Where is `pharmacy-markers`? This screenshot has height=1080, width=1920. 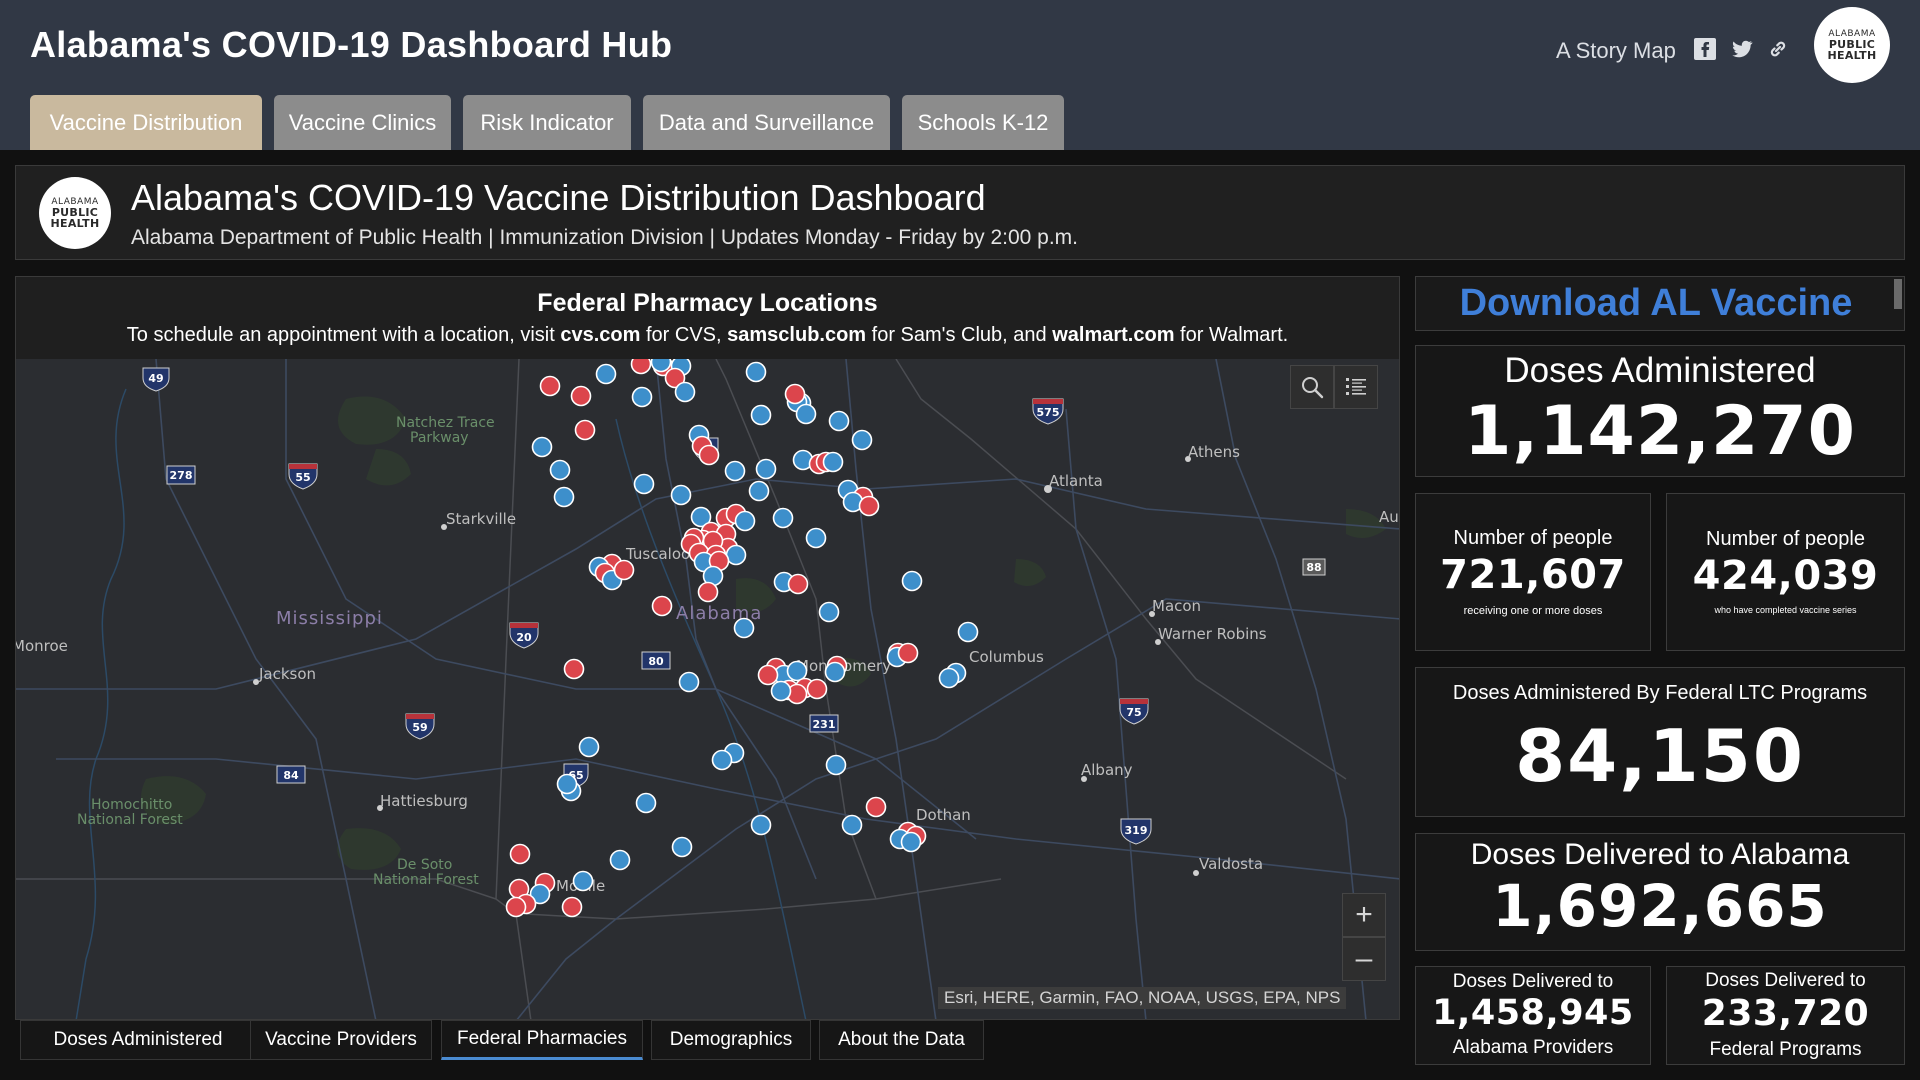 pharmacy-markers is located at coordinates (742, 638).